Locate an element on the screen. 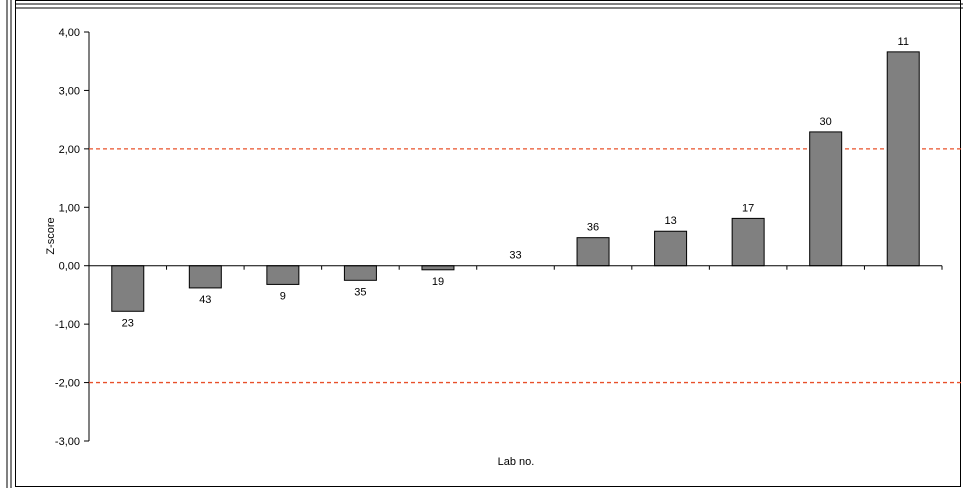 The width and height of the screenshot is (963, 488). bar-label: 9 is located at coordinates (283, 296).